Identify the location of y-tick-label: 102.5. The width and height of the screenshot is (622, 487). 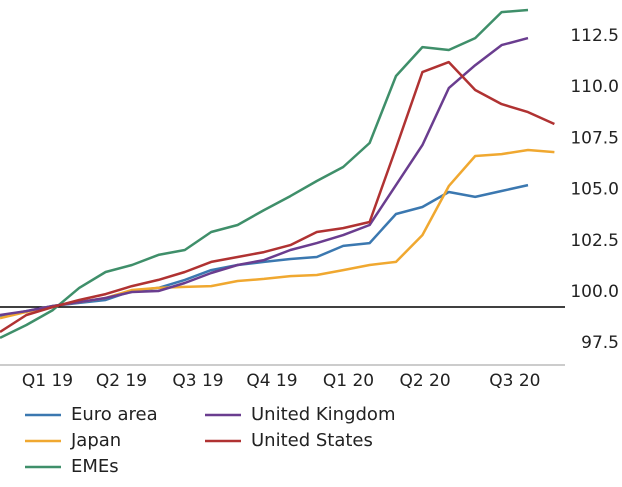
(594, 241).